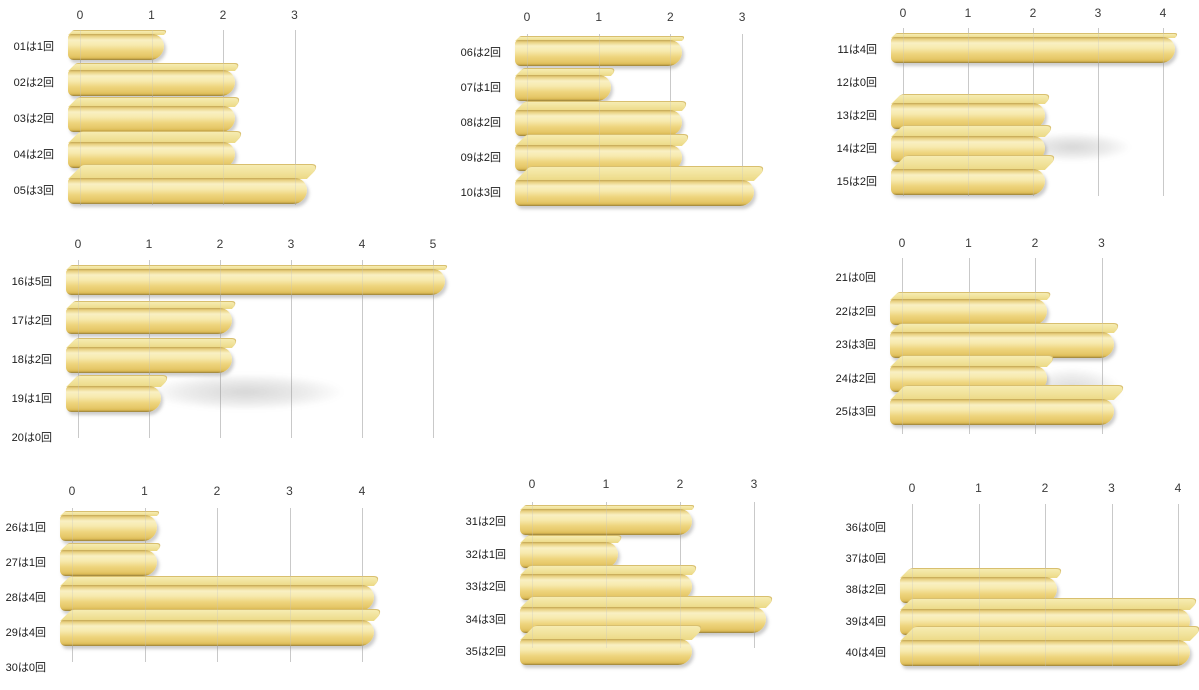 The width and height of the screenshot is (1199, 690). Describe the element at coordinates (31, 321) in the screenshot. I see `bar-label: 17は2回` at that location.